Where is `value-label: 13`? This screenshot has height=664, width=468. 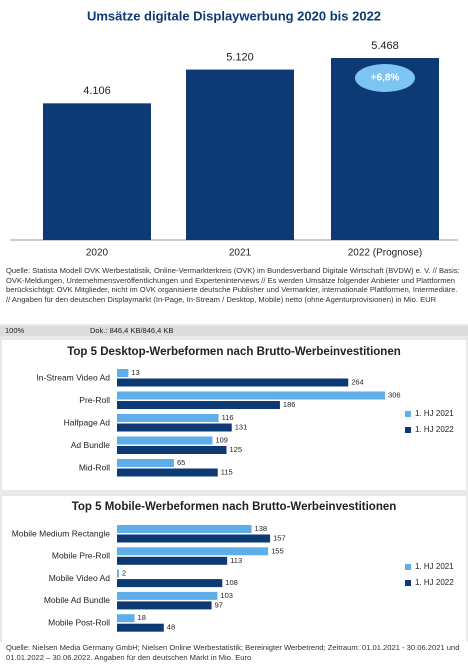 value-label: 13 is located at coordinates (135, 372).